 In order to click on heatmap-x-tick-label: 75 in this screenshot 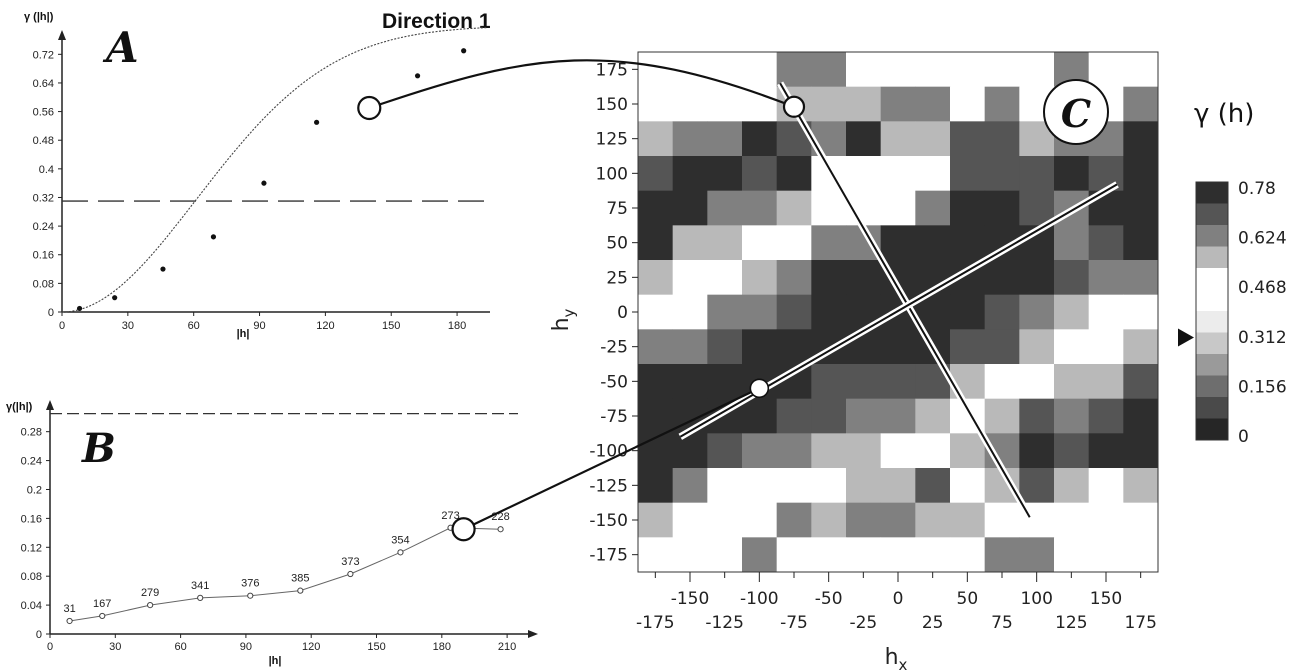, I will do `click(1002, 623)`.